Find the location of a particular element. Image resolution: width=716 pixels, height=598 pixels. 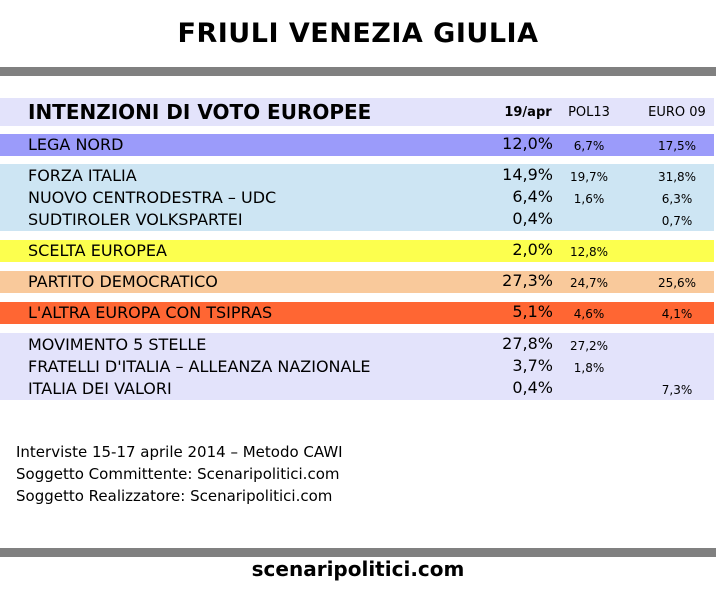

party-name: MOVIMENTO 5 STELLE is located at coordinates (117, 344).